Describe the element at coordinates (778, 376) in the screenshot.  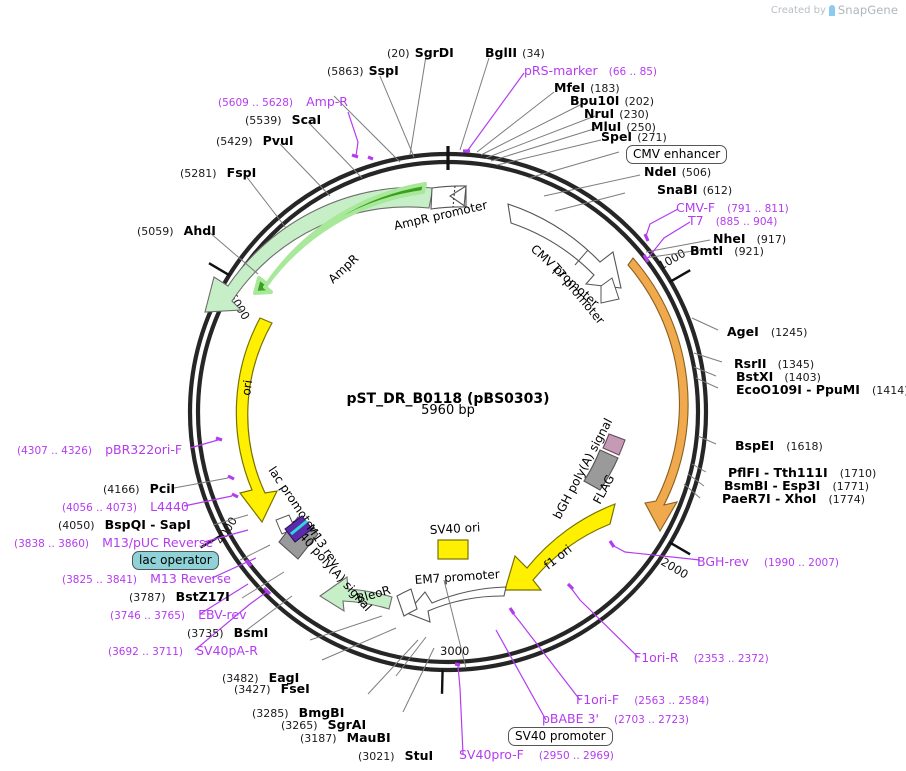
I see `enzyme-label-bstxi: BstXI (1403)` at that location.